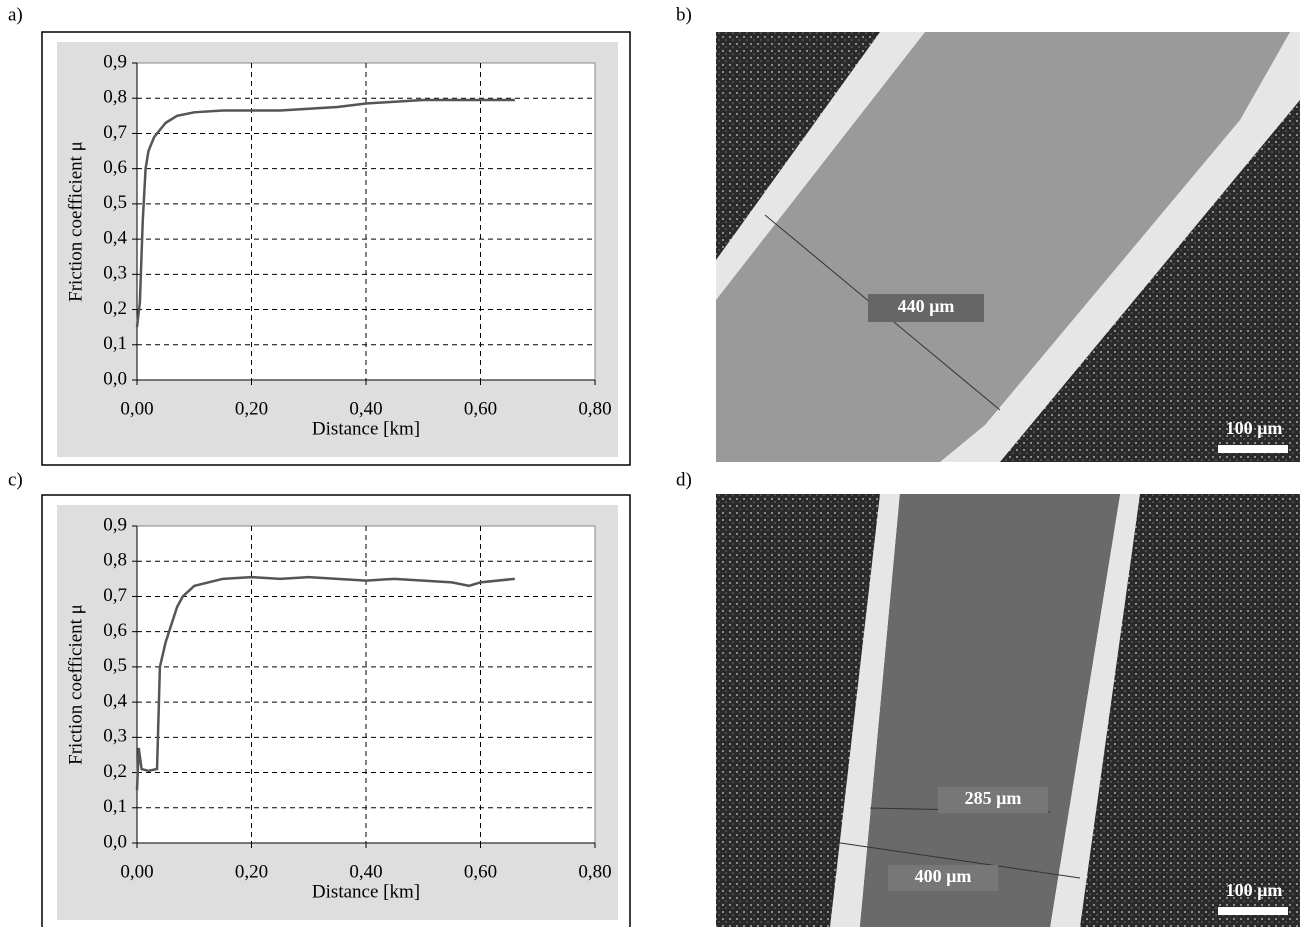 The image size is (1302, 932). I want to click on measure-label: 440 µm, so click(926, 306).